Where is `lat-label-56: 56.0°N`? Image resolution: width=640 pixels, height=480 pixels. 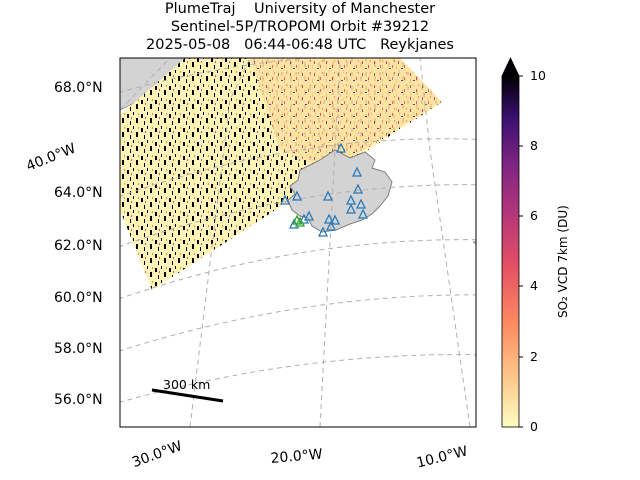
lat-label-56: 56.0°N is located at coordinates (78, 400).